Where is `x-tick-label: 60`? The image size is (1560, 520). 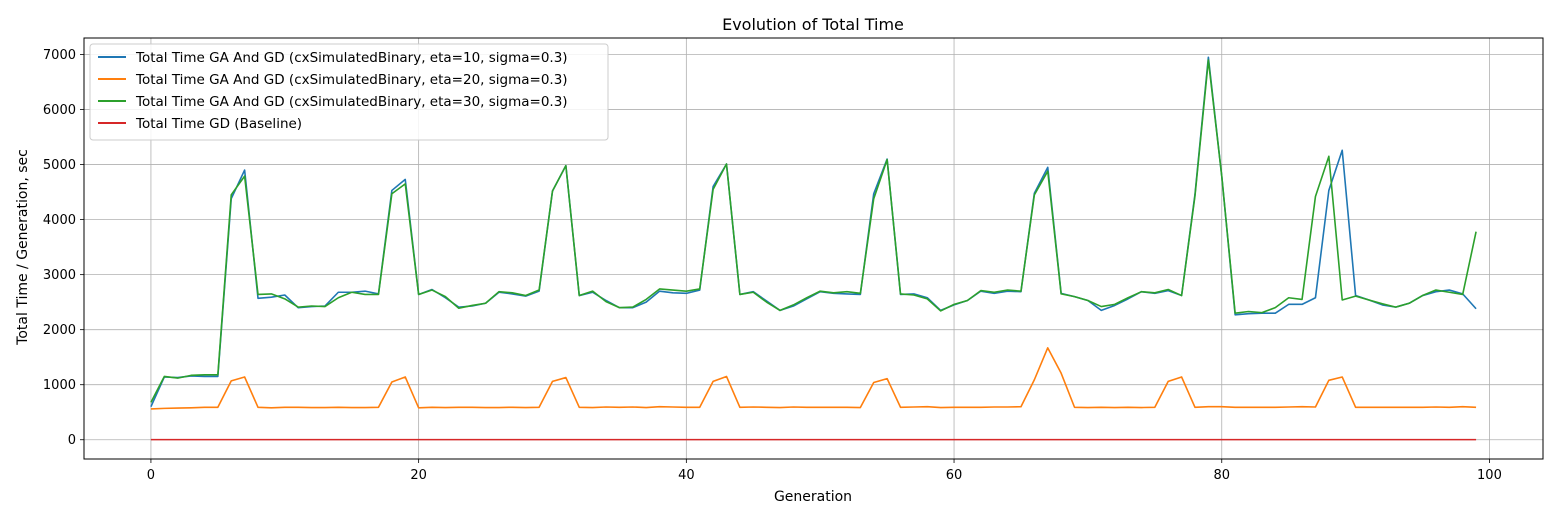
x-tick-label: 60 is located at coordinates (954, 475).